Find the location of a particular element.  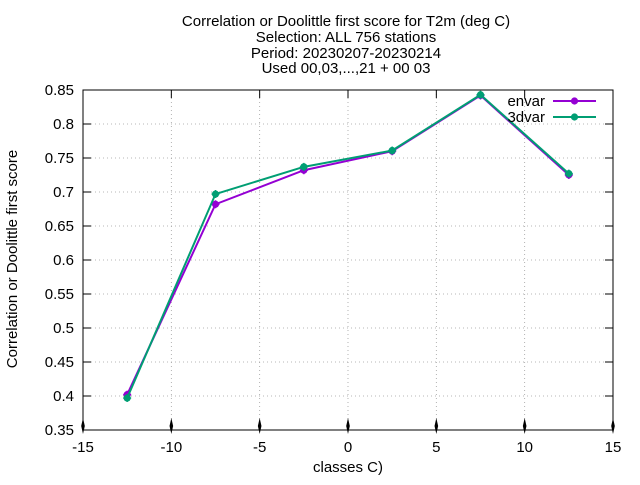

legend-marker-envar is located at coordinates (574, 101).